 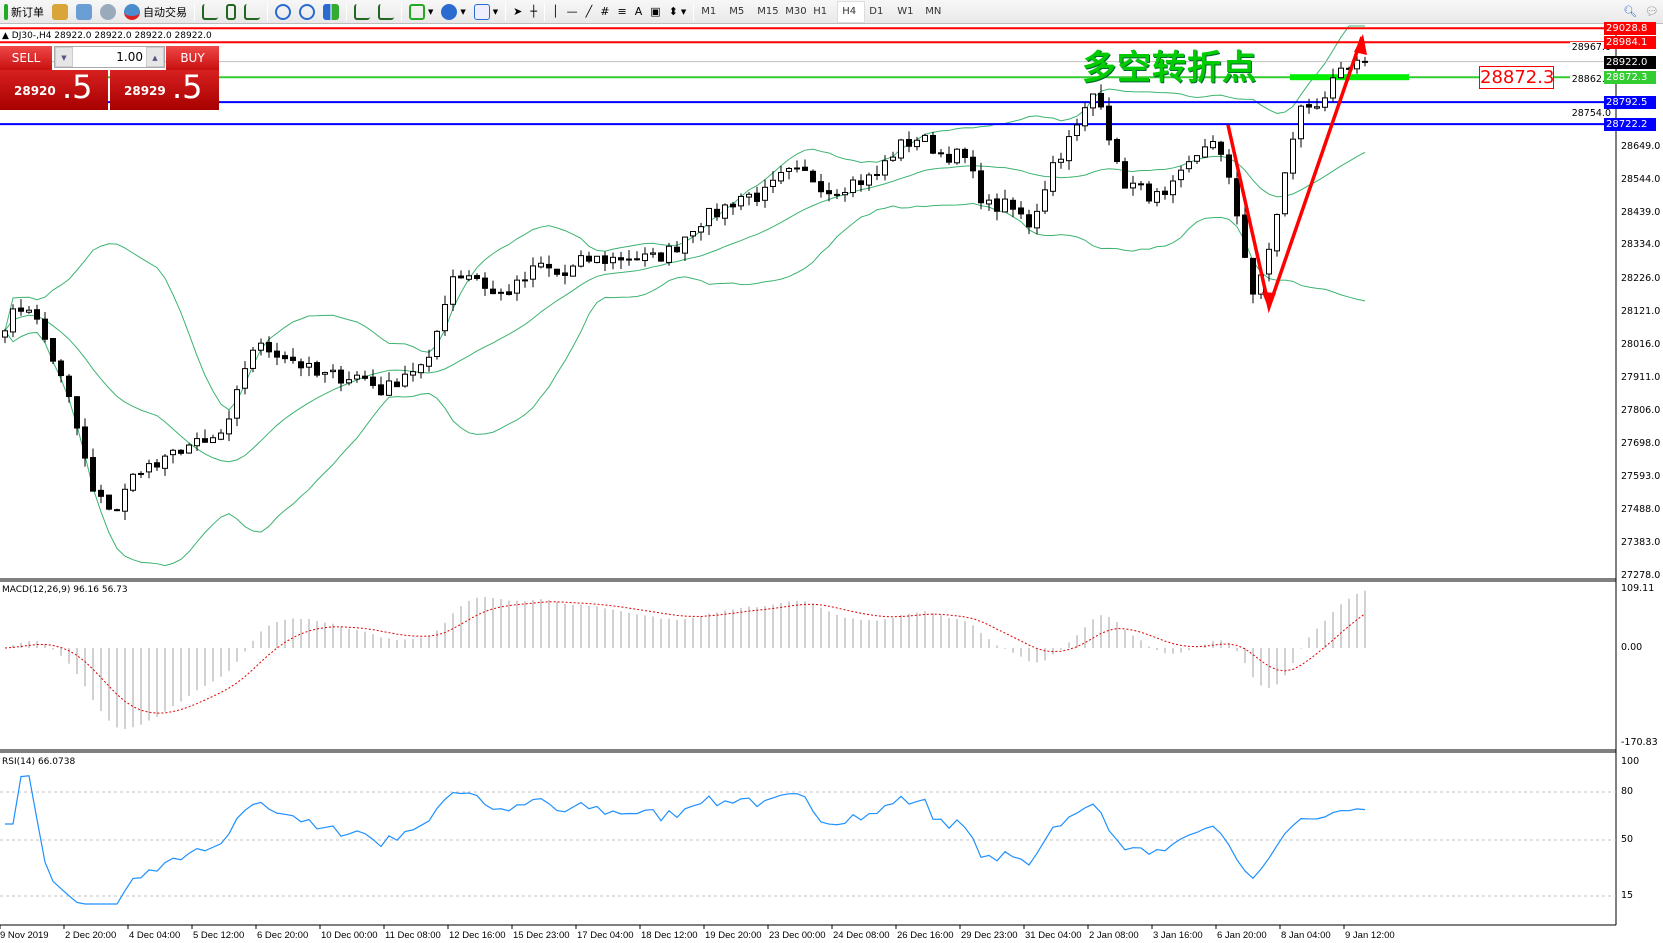 What do you see at coordinates (604, 12) in the screenshot?
I see `channel-button: #` at bounding box center [604, 12].